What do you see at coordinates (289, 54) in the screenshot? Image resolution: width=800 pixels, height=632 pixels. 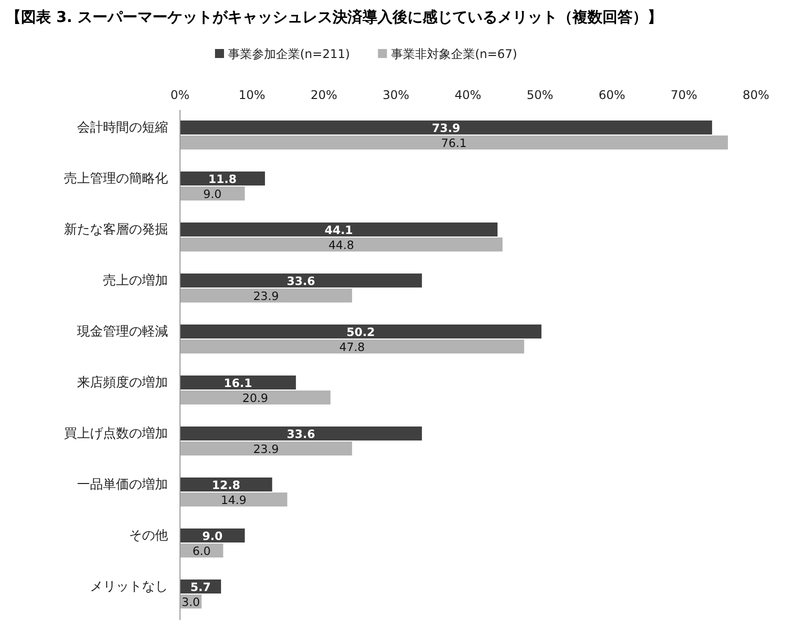 I see `legend-label: 事業参加企業(n=211)` at bounding box center [289, 54].